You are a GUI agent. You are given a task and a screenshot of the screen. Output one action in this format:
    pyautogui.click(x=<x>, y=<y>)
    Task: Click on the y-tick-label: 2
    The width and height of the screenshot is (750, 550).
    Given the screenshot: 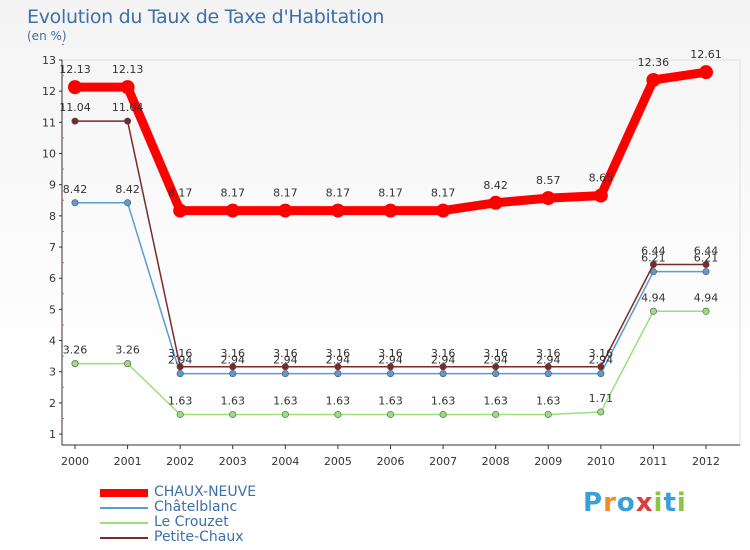 What is the action you would take?
    pyautogui.click(x=52, y=403)
    